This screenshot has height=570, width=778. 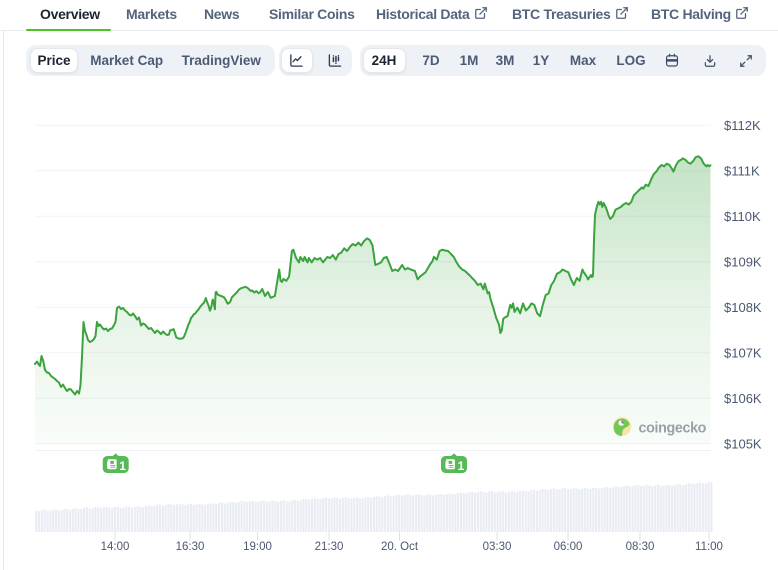 I want to click on svg-text: 11:00, so click(x=709, y=547).